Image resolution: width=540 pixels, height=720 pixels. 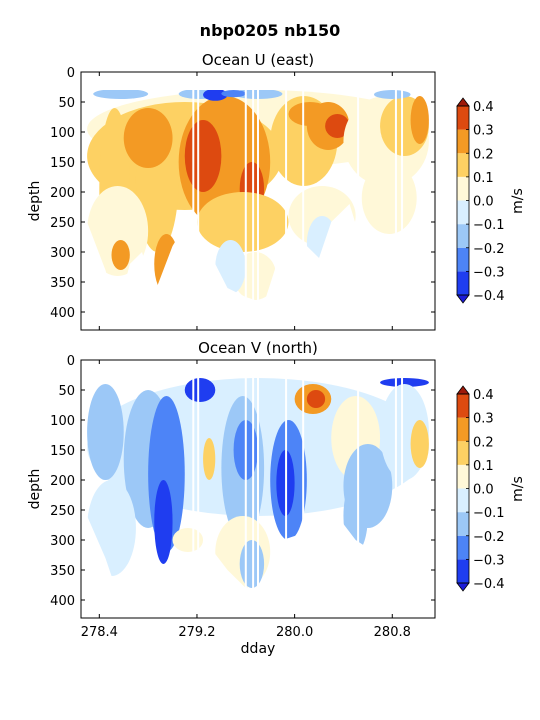 I want to click on colorbar-tick-label: −0.1, so click(x=489, y=225).